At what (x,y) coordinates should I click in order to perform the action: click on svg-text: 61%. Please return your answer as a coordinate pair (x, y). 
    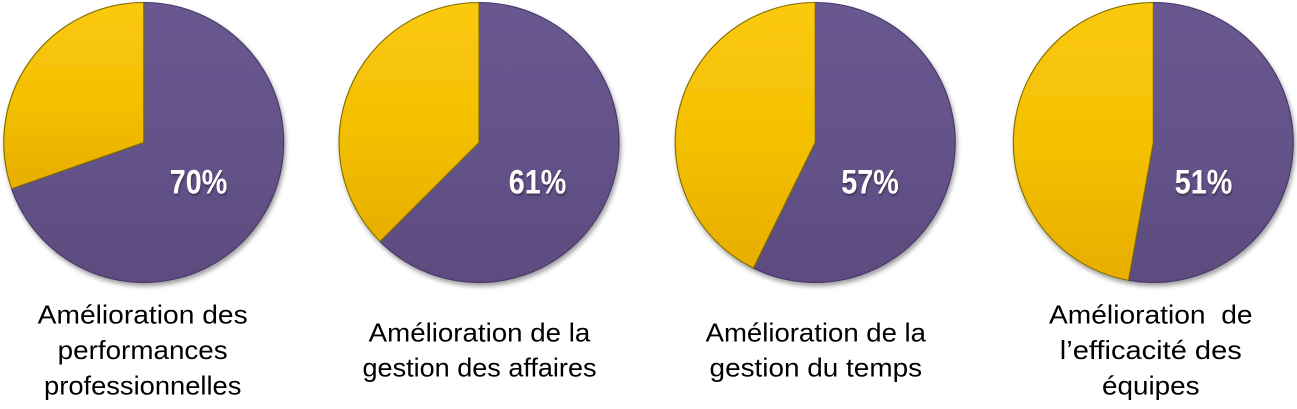
    Looking at the image, I should click on (538, 182).